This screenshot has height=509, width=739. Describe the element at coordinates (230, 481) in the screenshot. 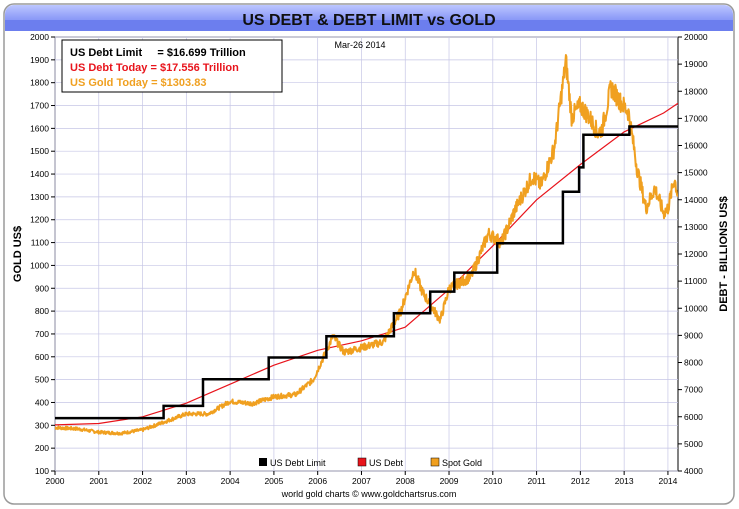

I see `x-tick-label: 2004` at that location.